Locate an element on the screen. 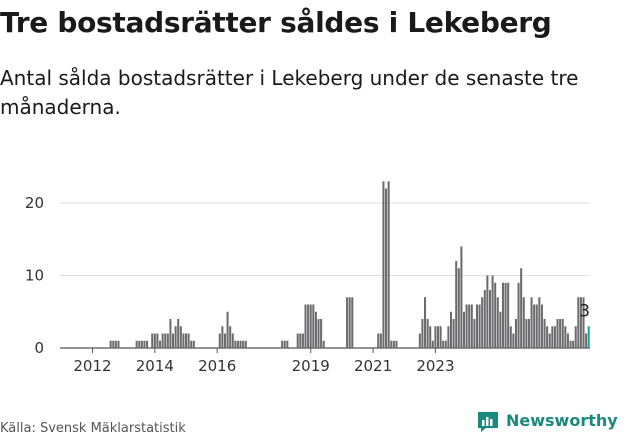 The height and width of the screenshot is (439, 631). brand-name: Newsworthy is located at coordinates (562, 420).